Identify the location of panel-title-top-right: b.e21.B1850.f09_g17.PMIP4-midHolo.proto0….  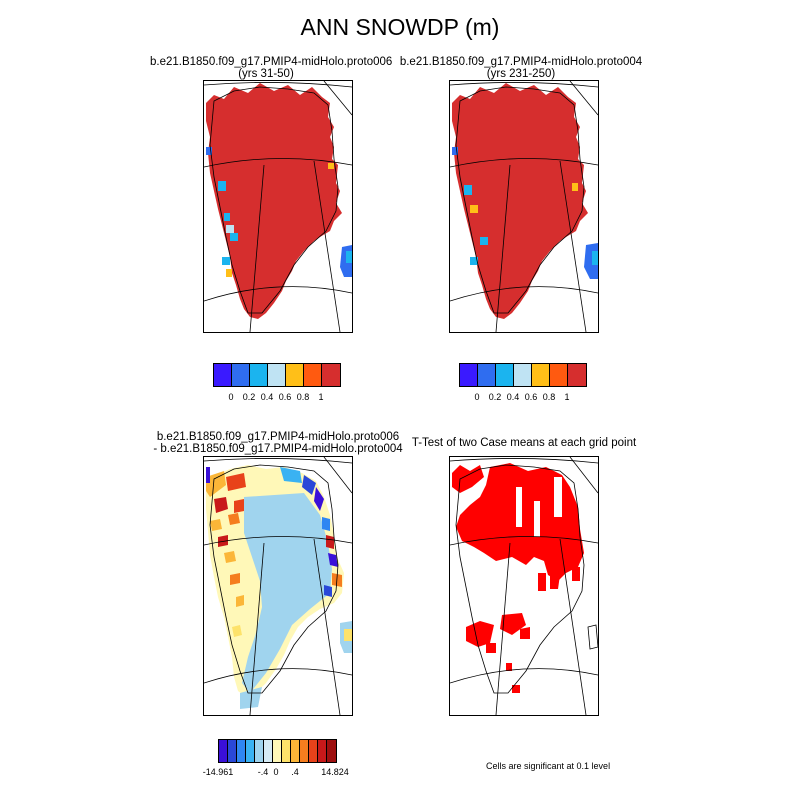
(521, 68).